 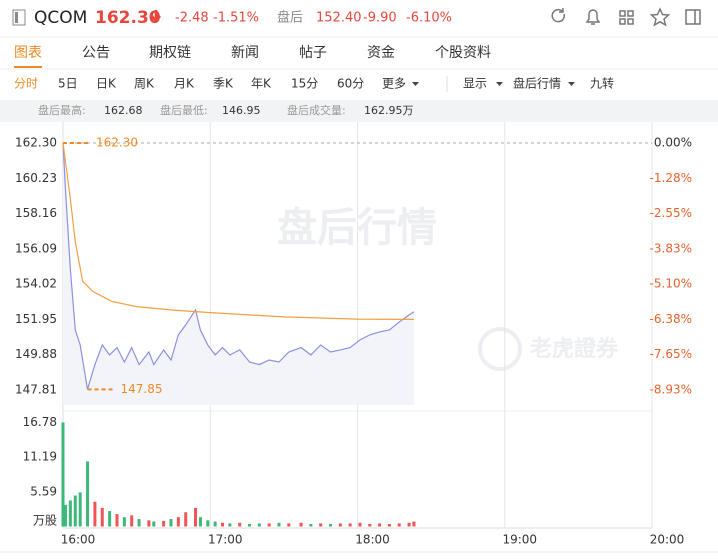 I want to click on sidebar-icon, so click(x=693, y=17).